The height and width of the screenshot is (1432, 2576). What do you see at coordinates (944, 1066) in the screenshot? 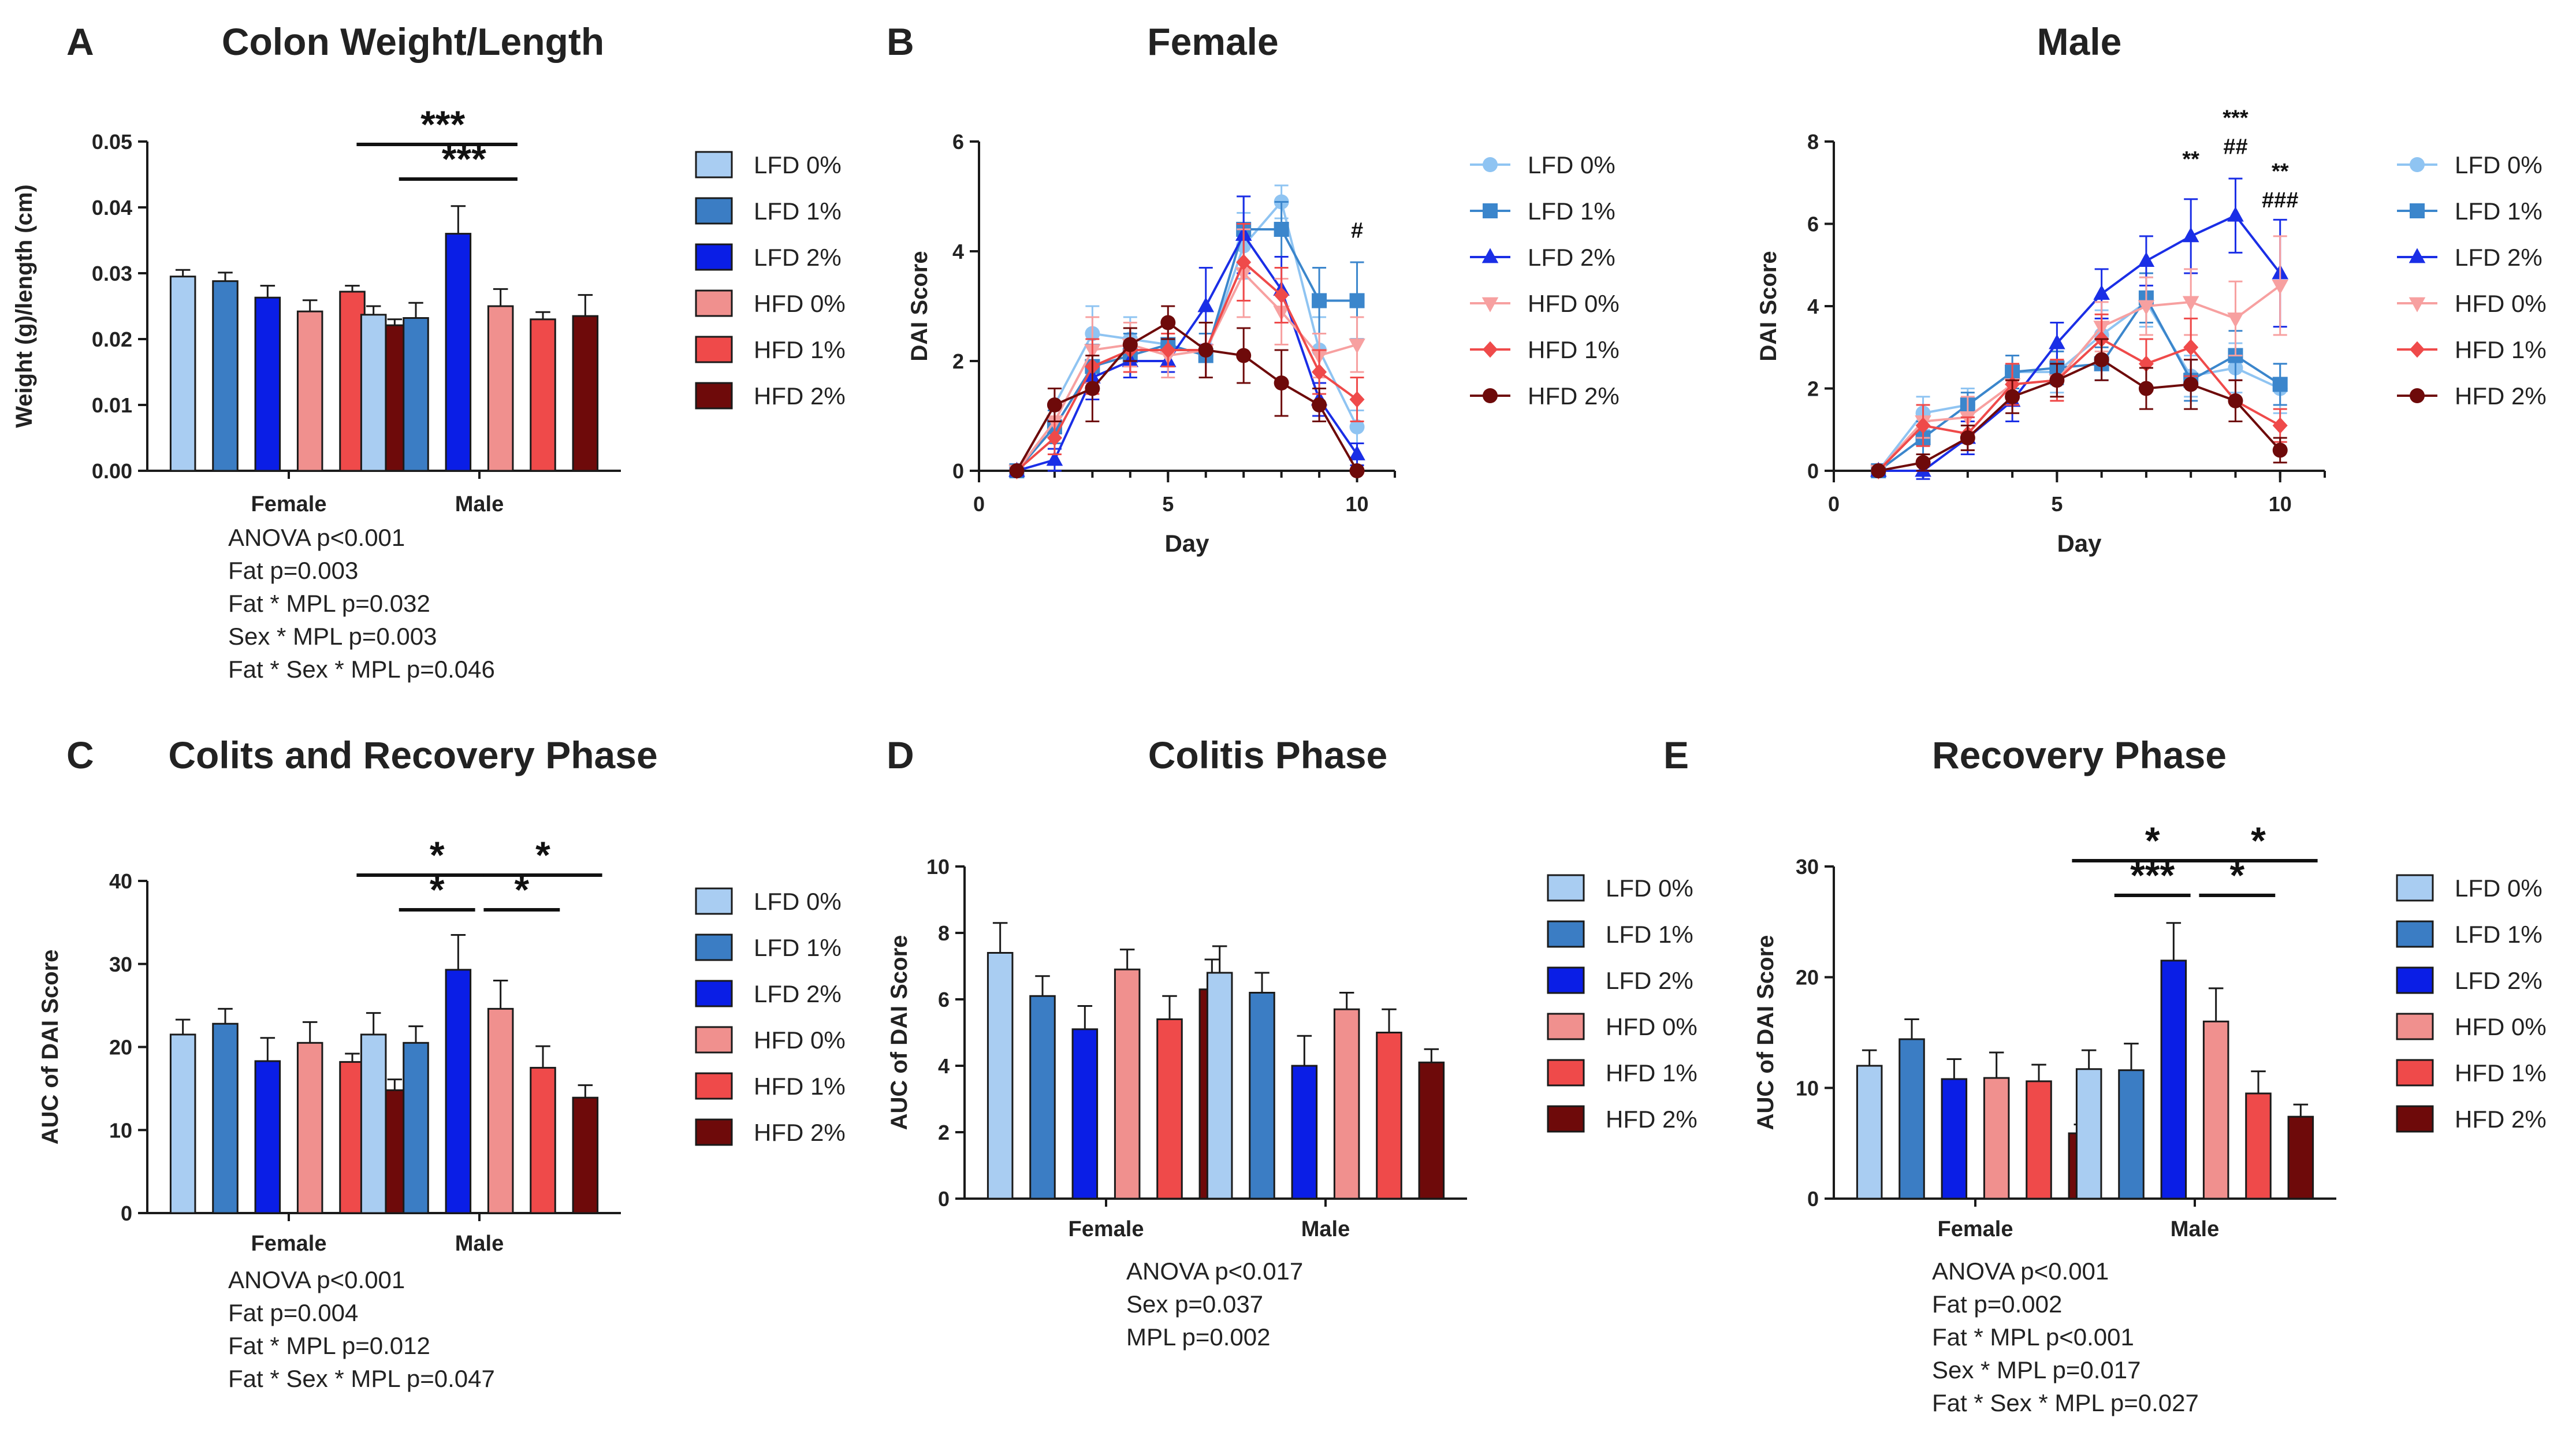
I see `y-tick-label: 4` at bounding box center [944, 1066].